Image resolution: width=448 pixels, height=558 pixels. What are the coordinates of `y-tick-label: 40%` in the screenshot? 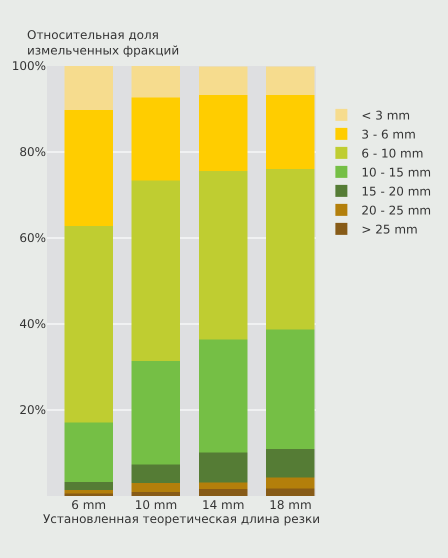 It's located at (32, 324).